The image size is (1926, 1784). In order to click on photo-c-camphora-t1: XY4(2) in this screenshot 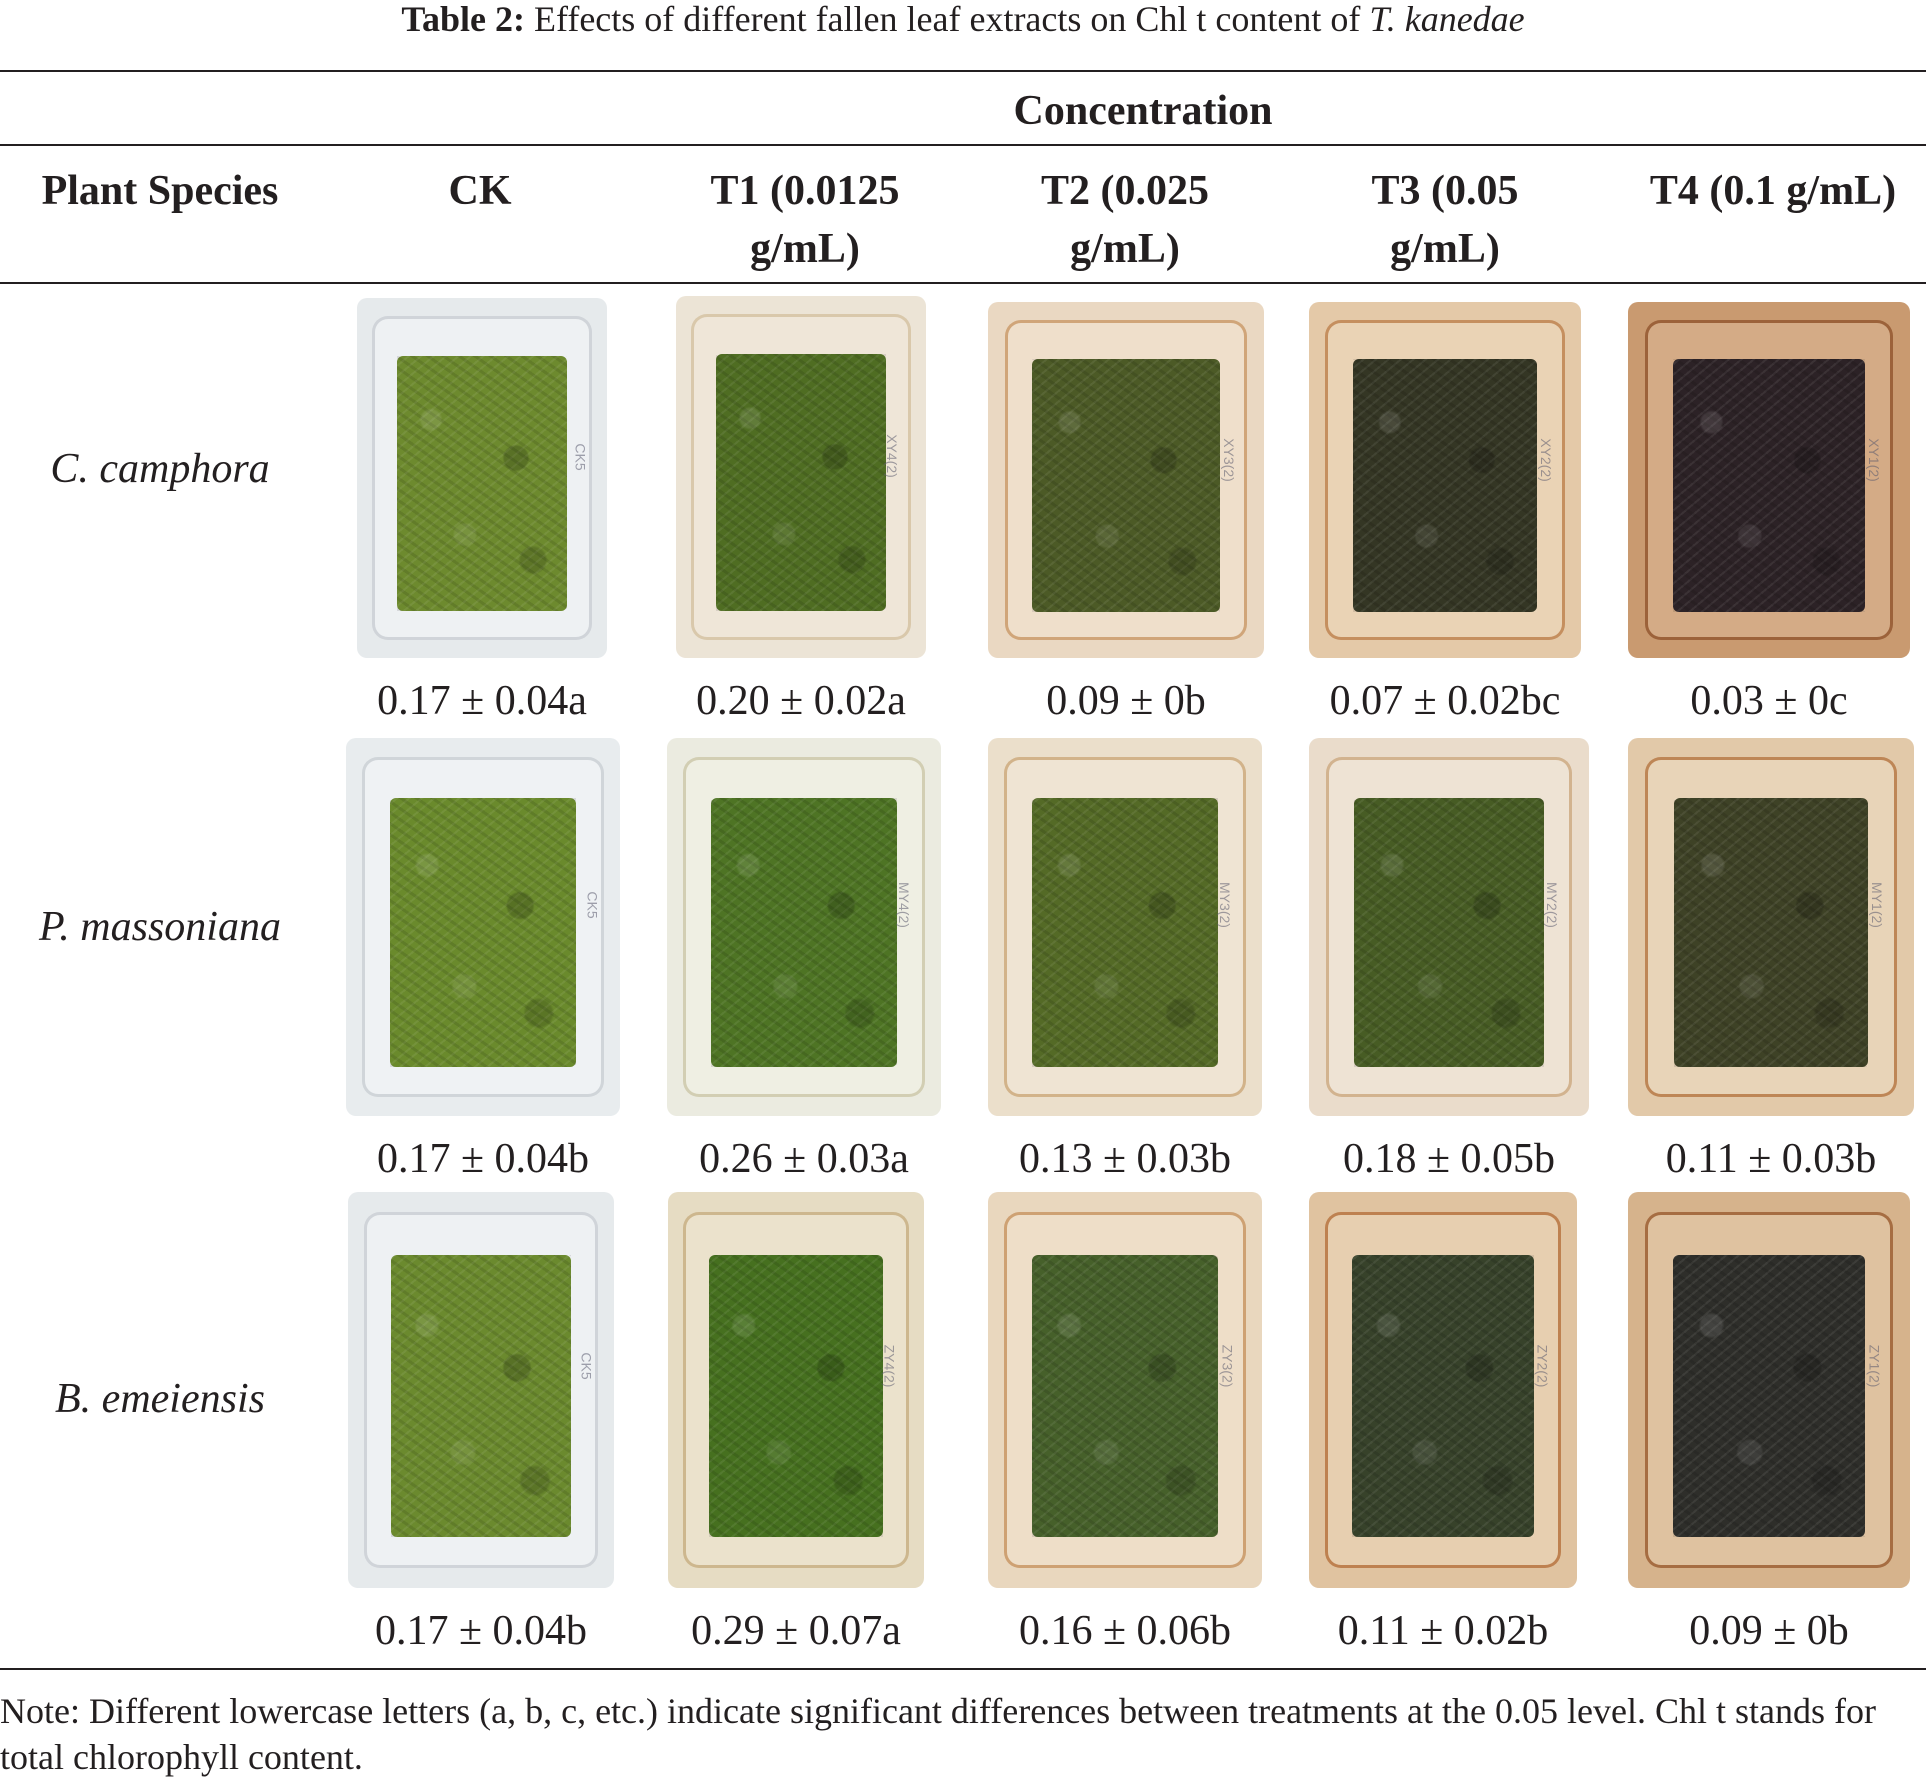, I will do `click(801, 477)`.